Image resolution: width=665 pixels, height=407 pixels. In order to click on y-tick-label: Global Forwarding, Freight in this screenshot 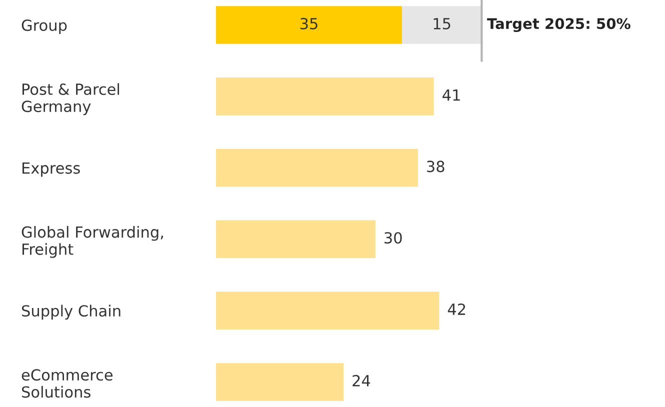, I will do `click(93, 242)`.